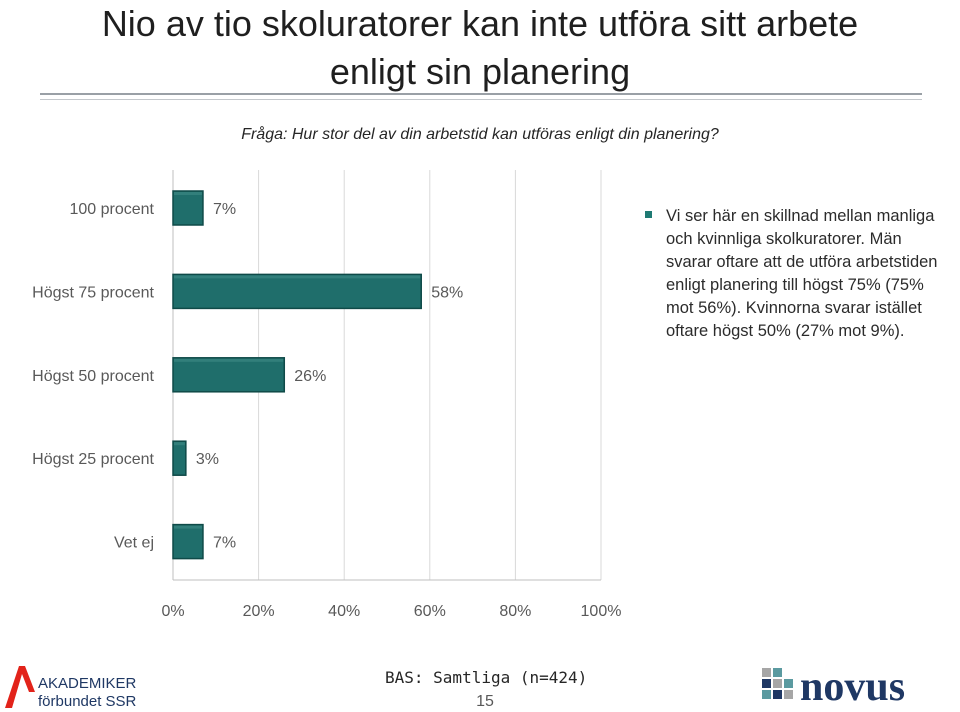 This screenshot has height=712, width=960. Describe the element at coordinates (648, 214) in the screenshot. I see `square-bullet-icon` at that location.